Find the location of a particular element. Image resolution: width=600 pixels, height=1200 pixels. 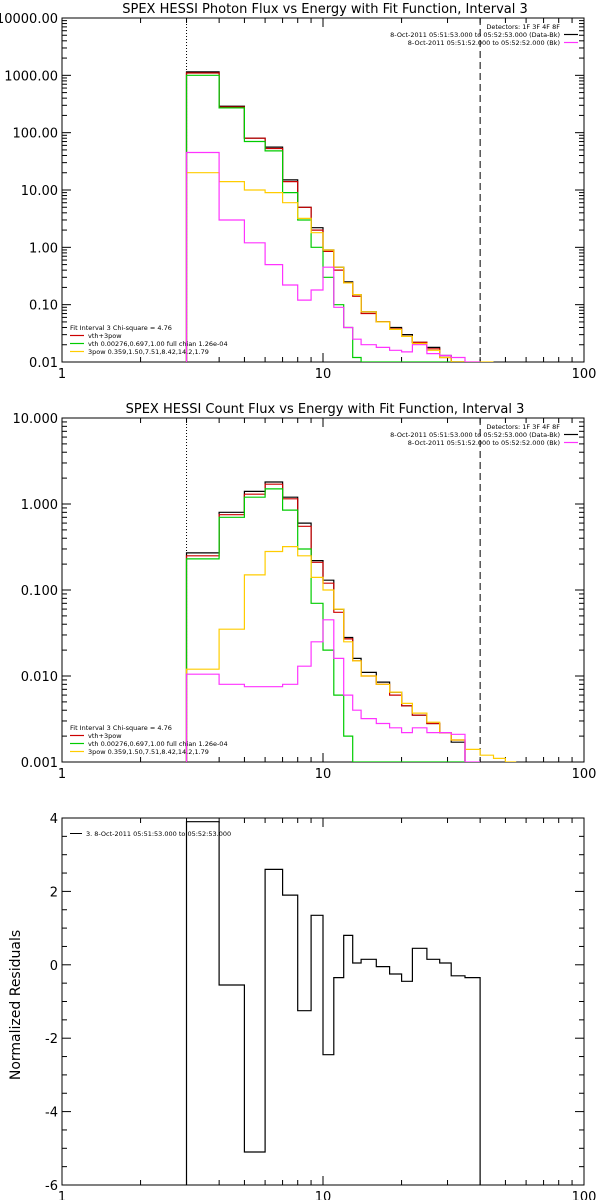

series-0-8-oct-2011-05-51-52-000-to-05-52-52-000-bk is located at coordinates (333, 256).